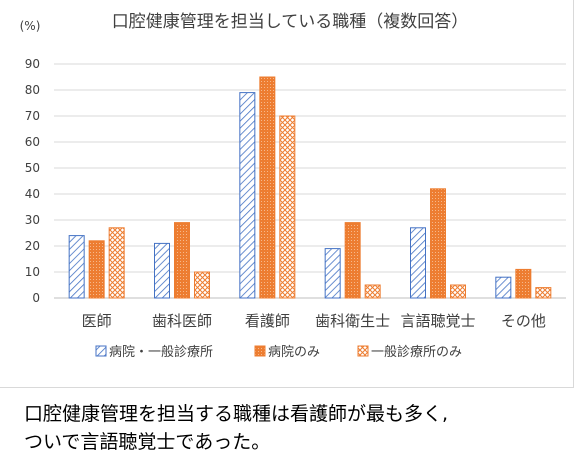 Image resolution: width=574 pixels, height=471 pixels. What do you see at coordinates (437, 321) in the screenshot?
I see `x-tick-label: 言語聴覚士` at bounding box center [437, 321].